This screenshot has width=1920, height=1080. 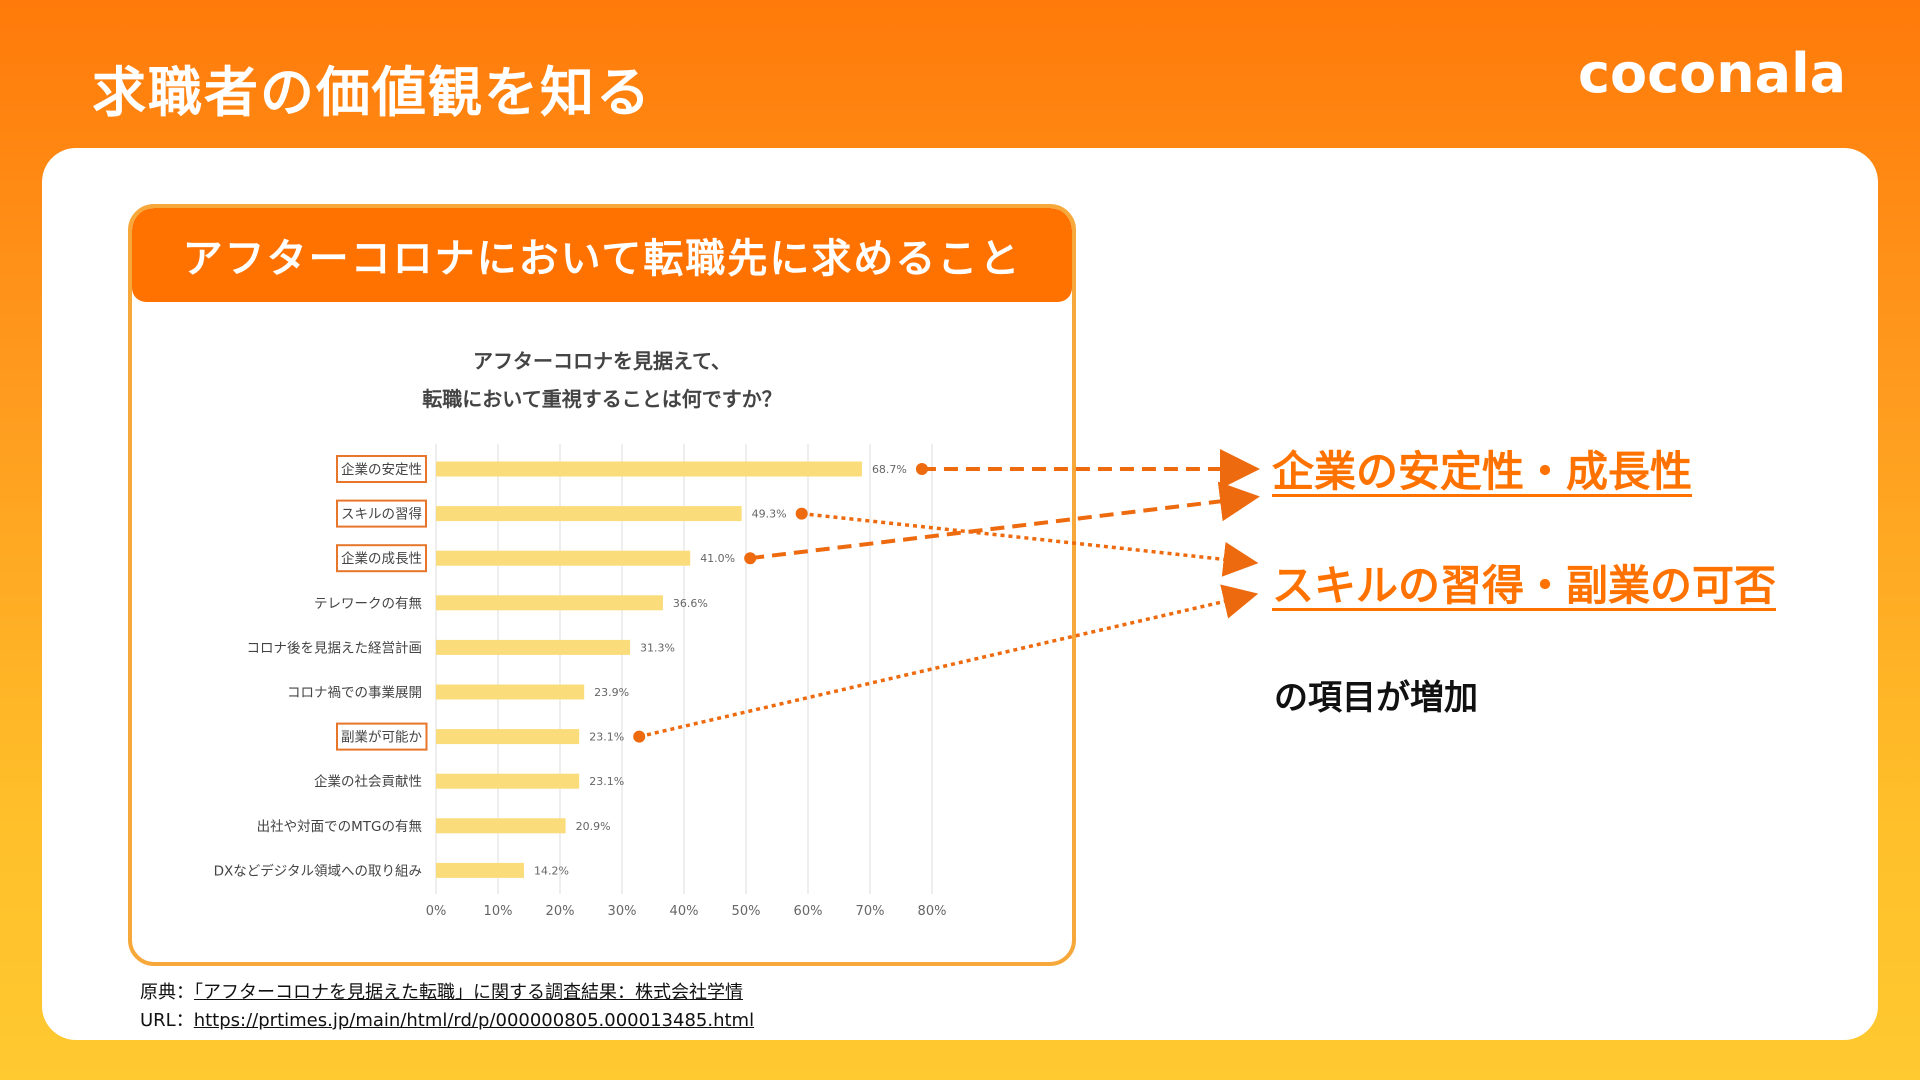 I want to click on chart-card-header: アフターコロナにおいて転職先に求めること, so click(x=602, y=255).